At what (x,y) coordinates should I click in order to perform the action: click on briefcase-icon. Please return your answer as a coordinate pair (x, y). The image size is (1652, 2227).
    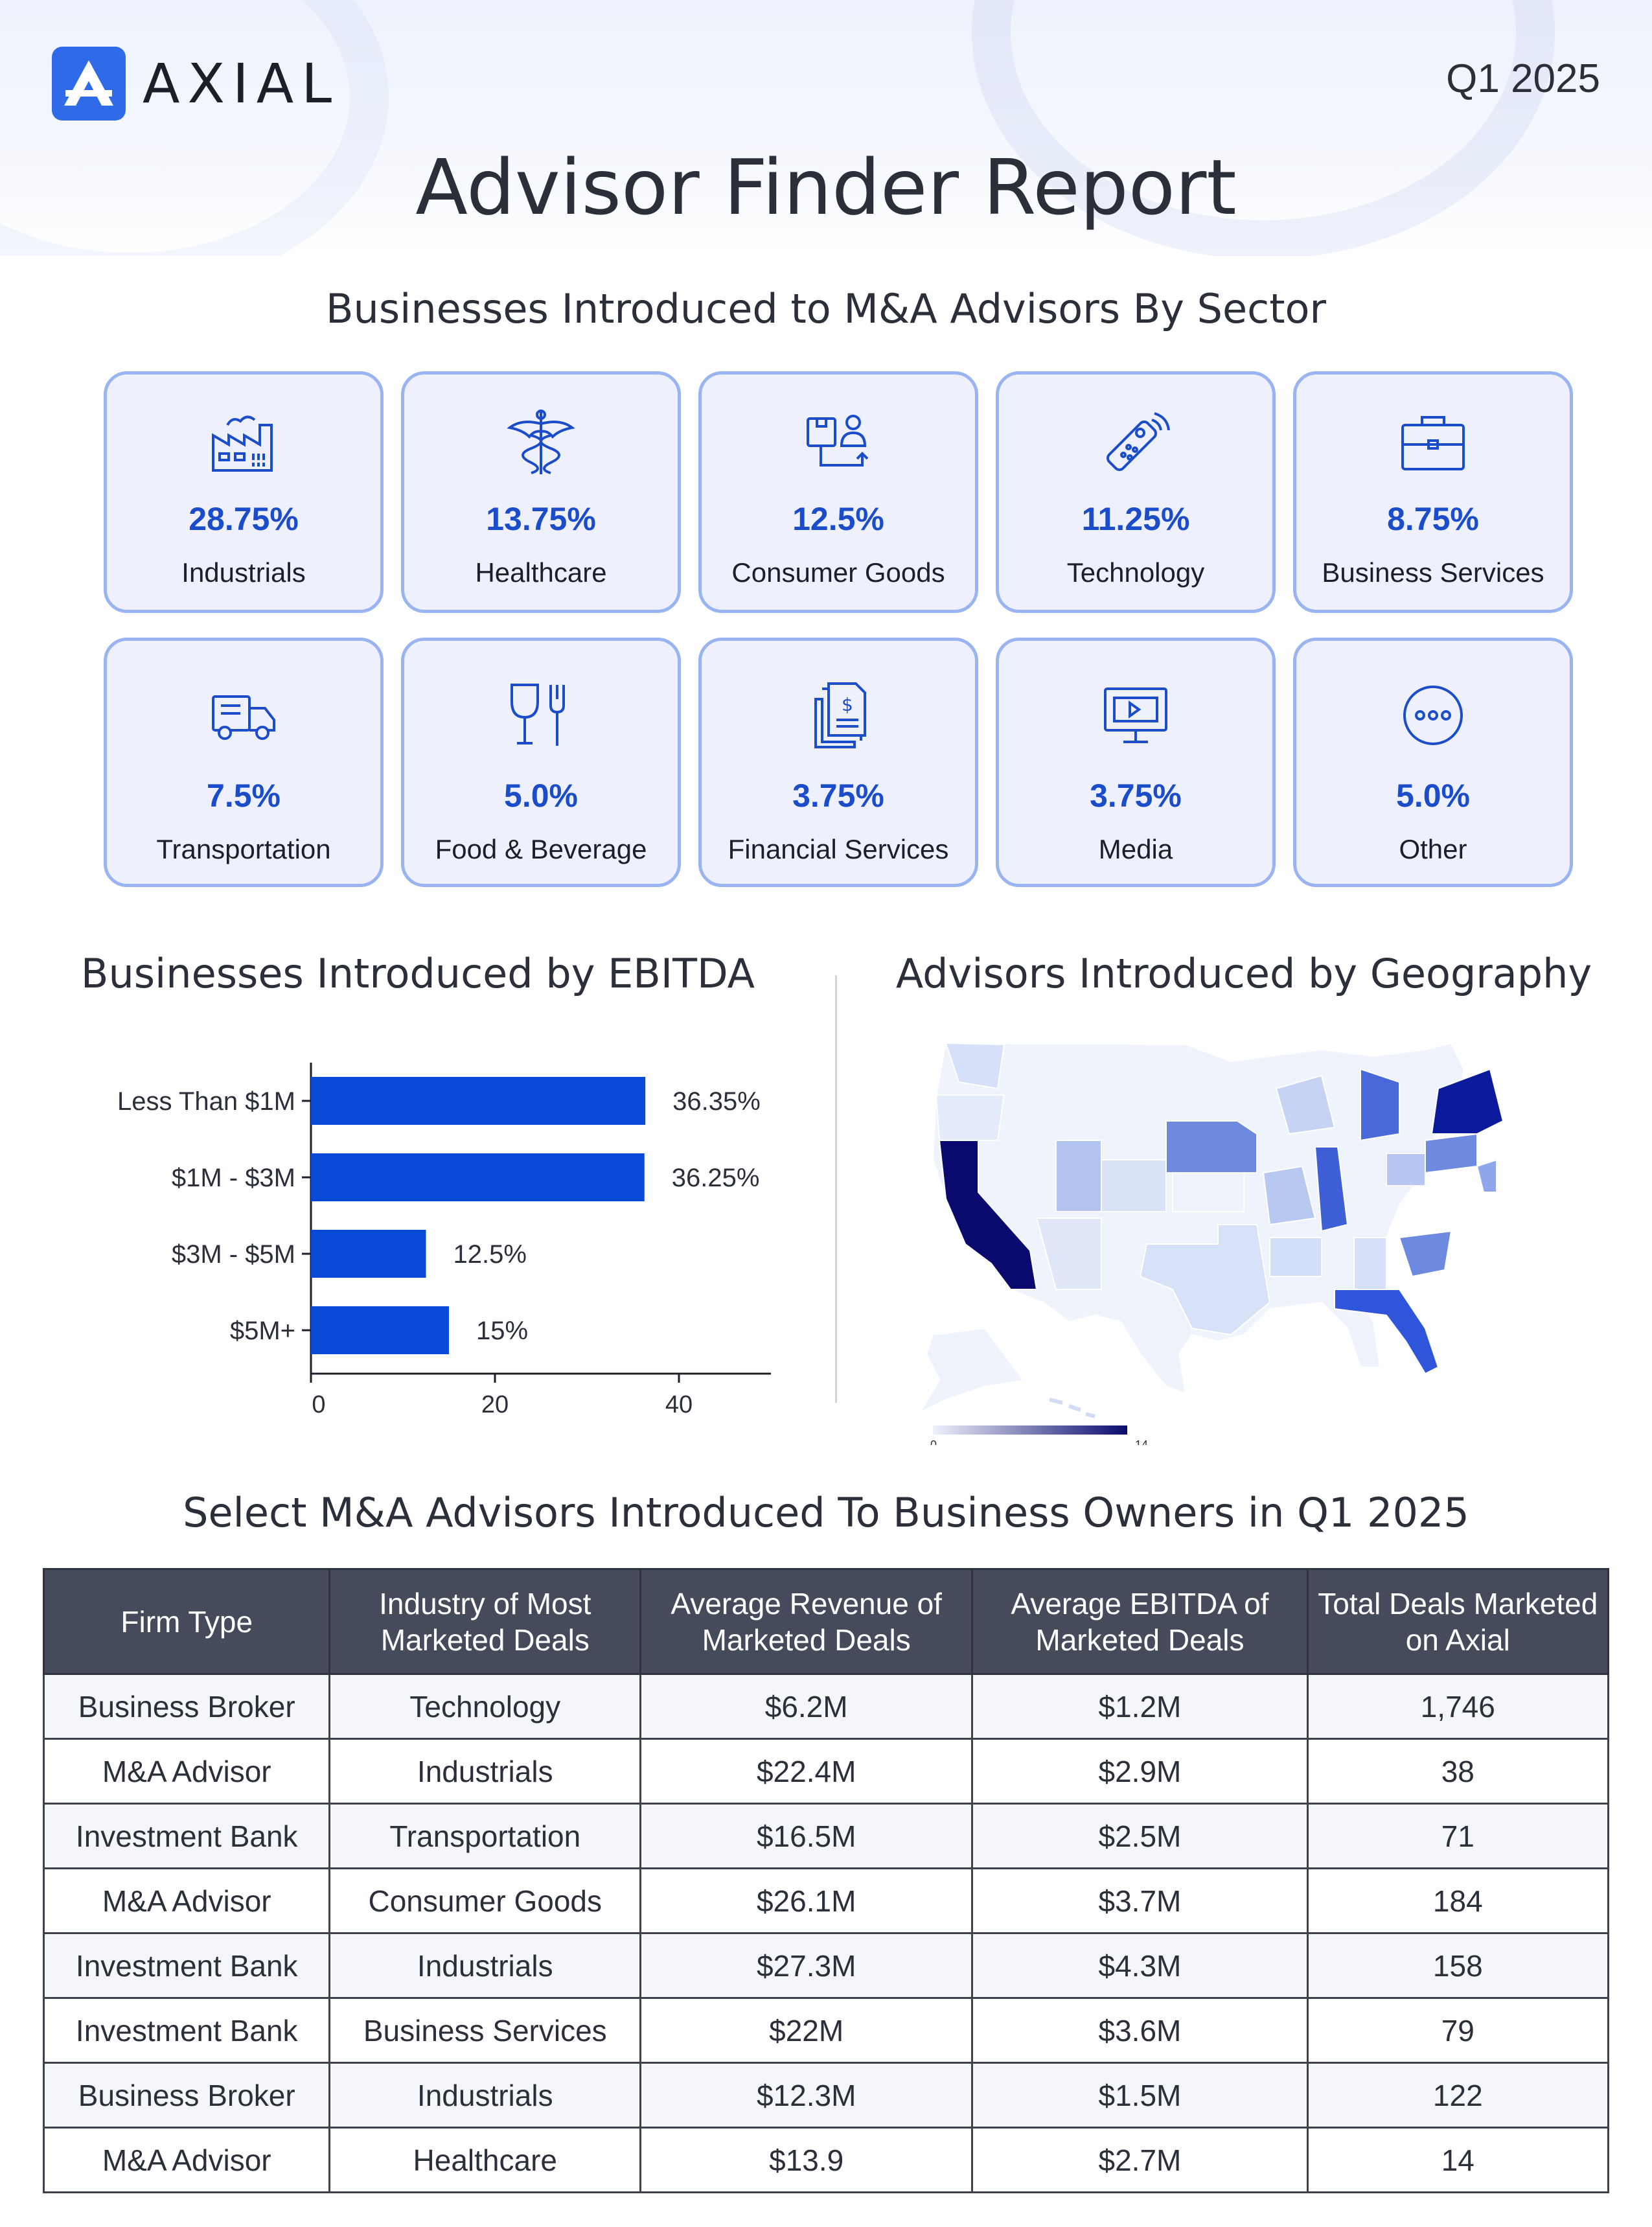
    Looking at the image, I should click on (1433, 443).